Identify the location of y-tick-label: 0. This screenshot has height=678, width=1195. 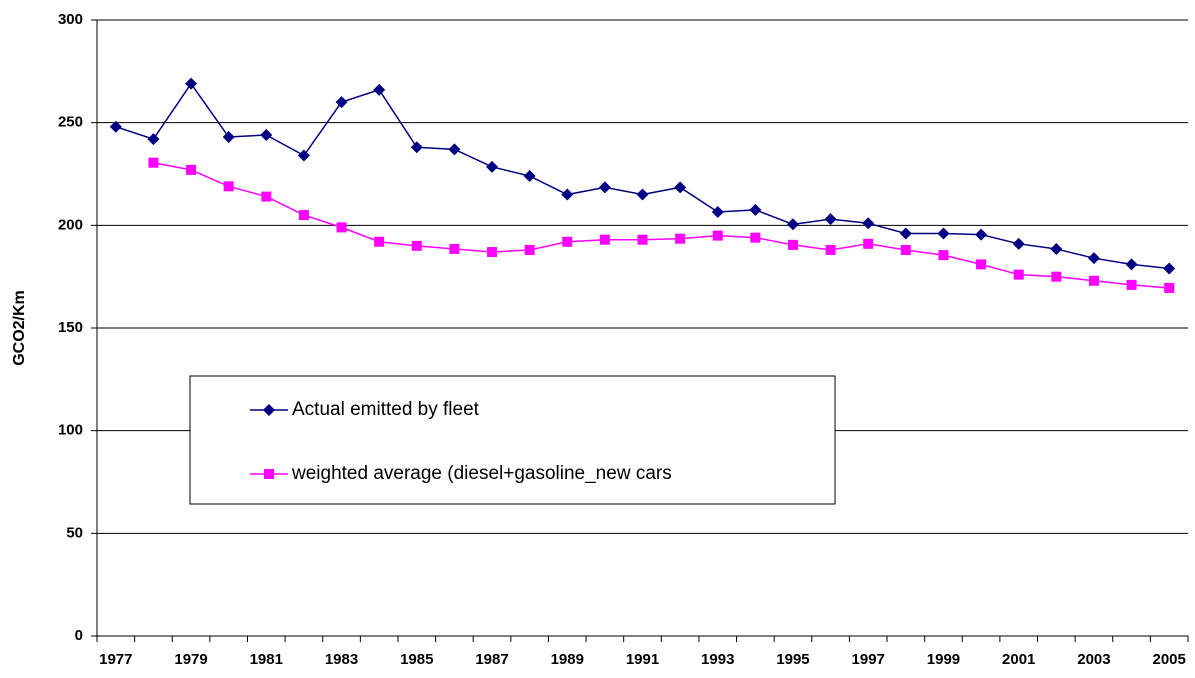
(79, 635).